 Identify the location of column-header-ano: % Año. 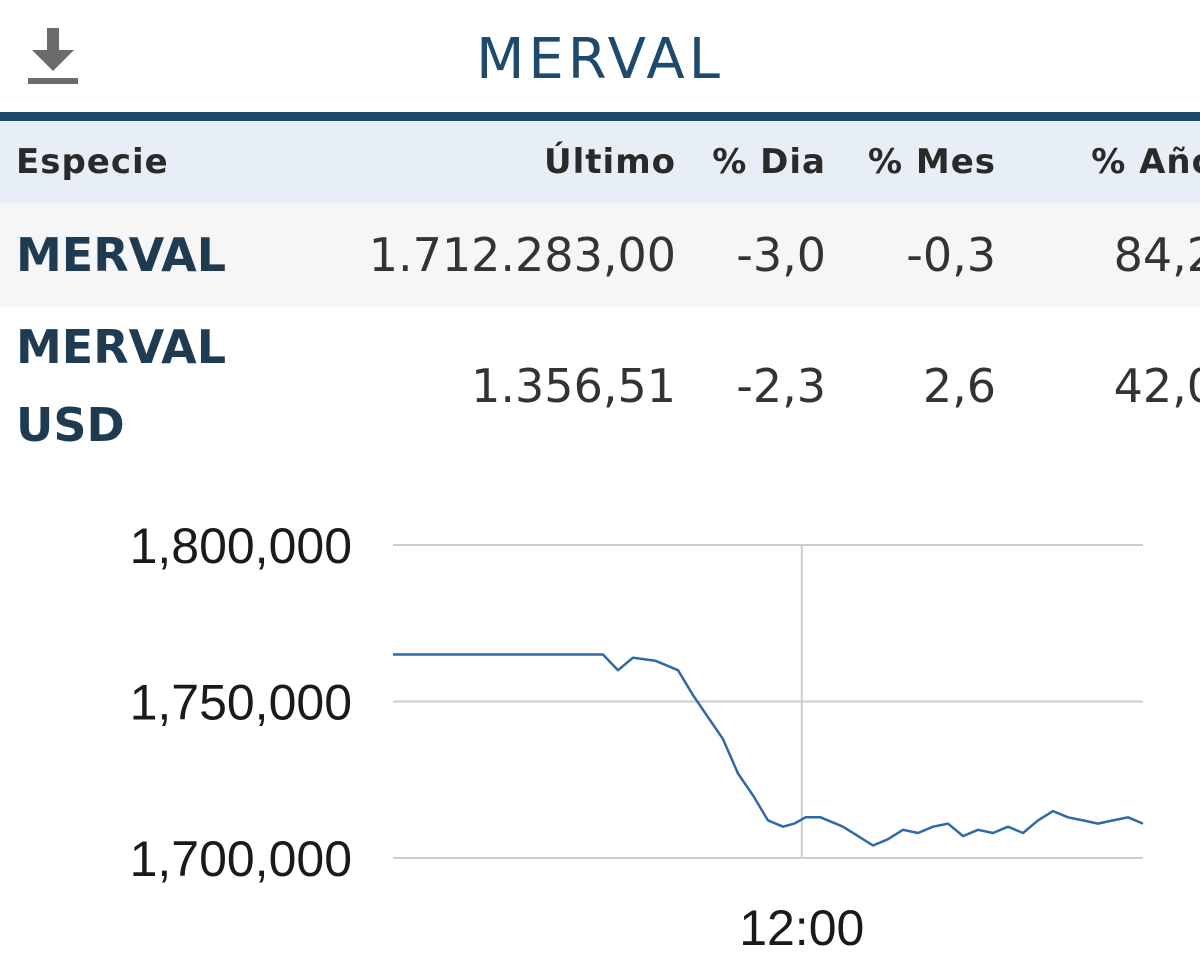
(1098, 162).